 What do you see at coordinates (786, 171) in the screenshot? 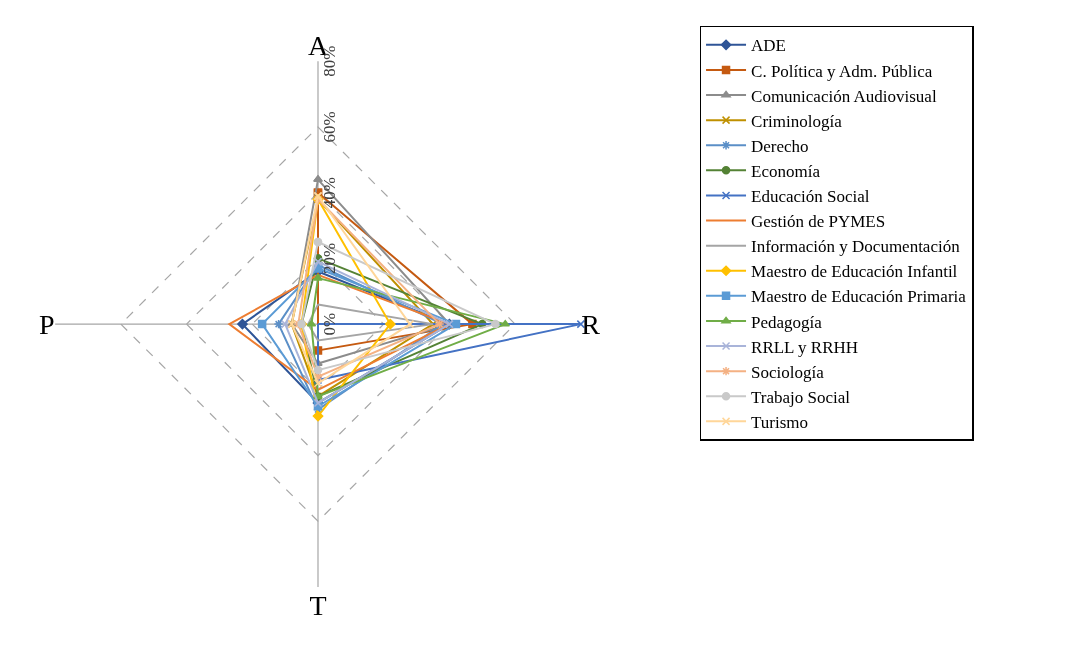
I see `legend-label: Economía` at bounding box center [786, 171].